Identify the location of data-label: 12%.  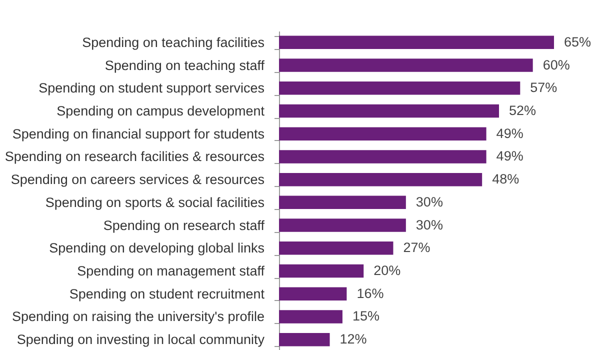
(353, 339).